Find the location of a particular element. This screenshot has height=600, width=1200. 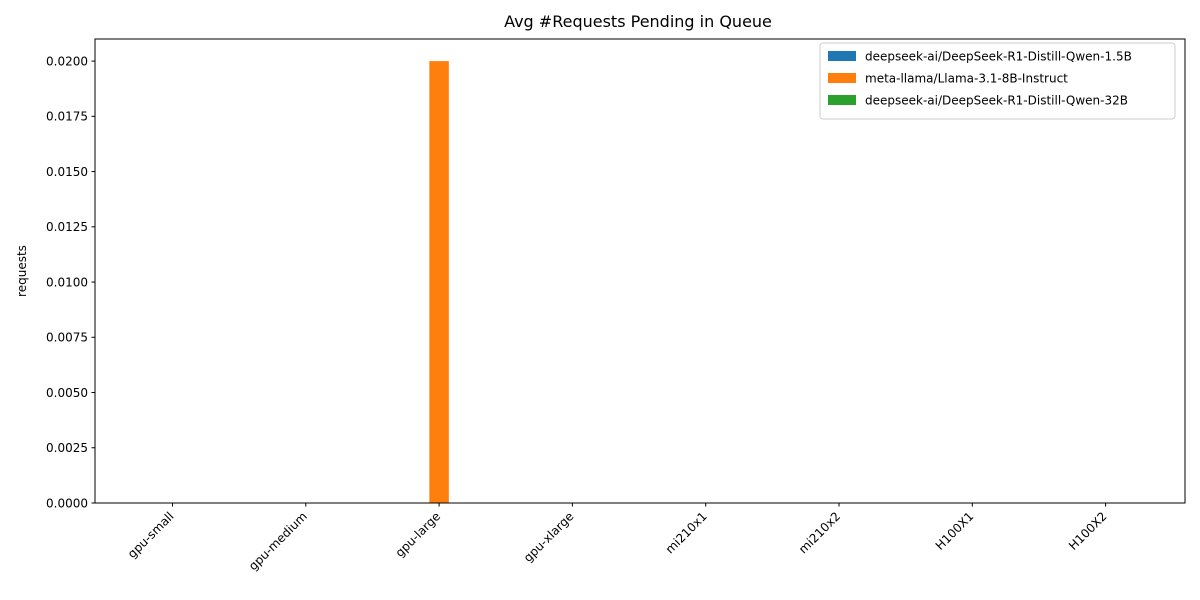

chart-title: Avg #Requests Pending in Queue is located at coordinates (638, 21).